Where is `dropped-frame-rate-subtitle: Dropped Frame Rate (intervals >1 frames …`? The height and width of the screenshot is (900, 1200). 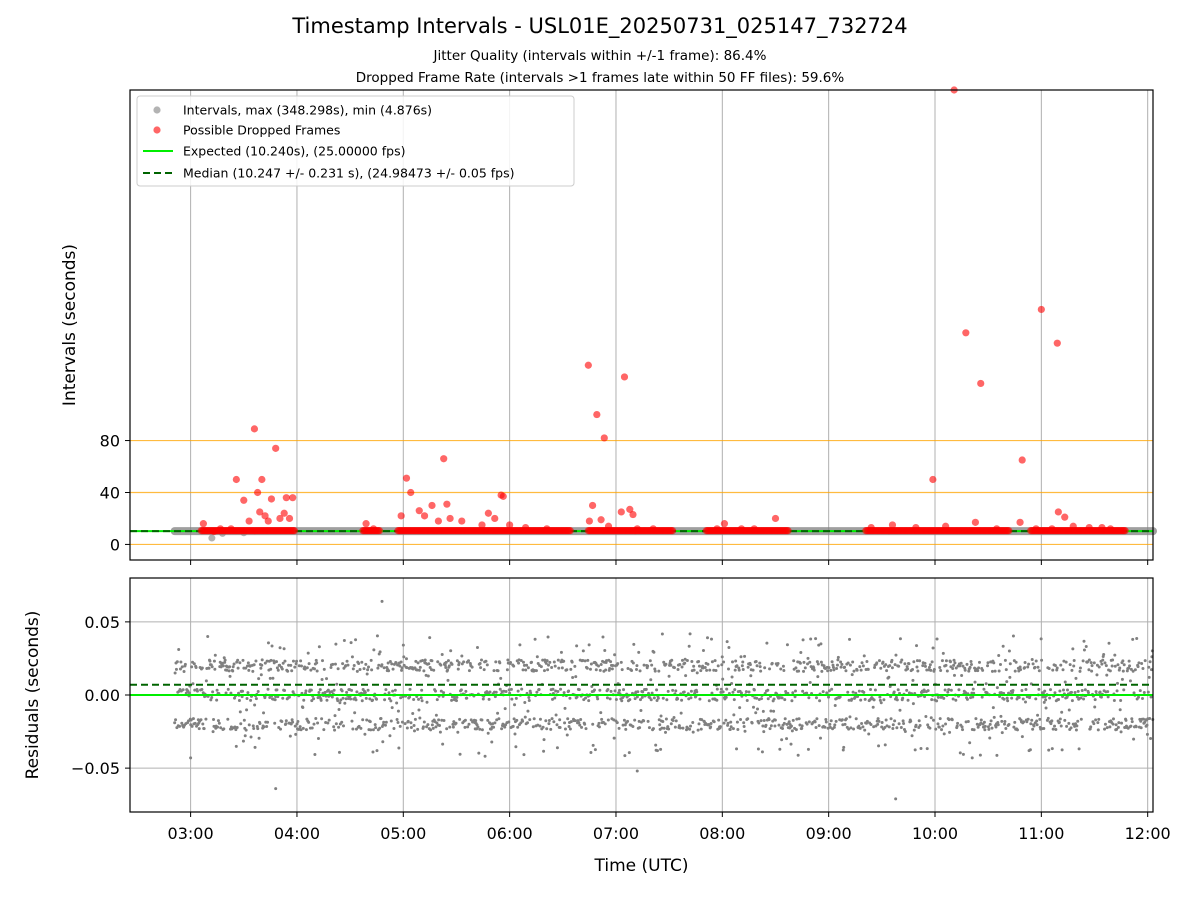 dropped-frame-rate-subtitle: Dropped Frame Rate (intervals >1 frames … is located at coordinates (600, 78).